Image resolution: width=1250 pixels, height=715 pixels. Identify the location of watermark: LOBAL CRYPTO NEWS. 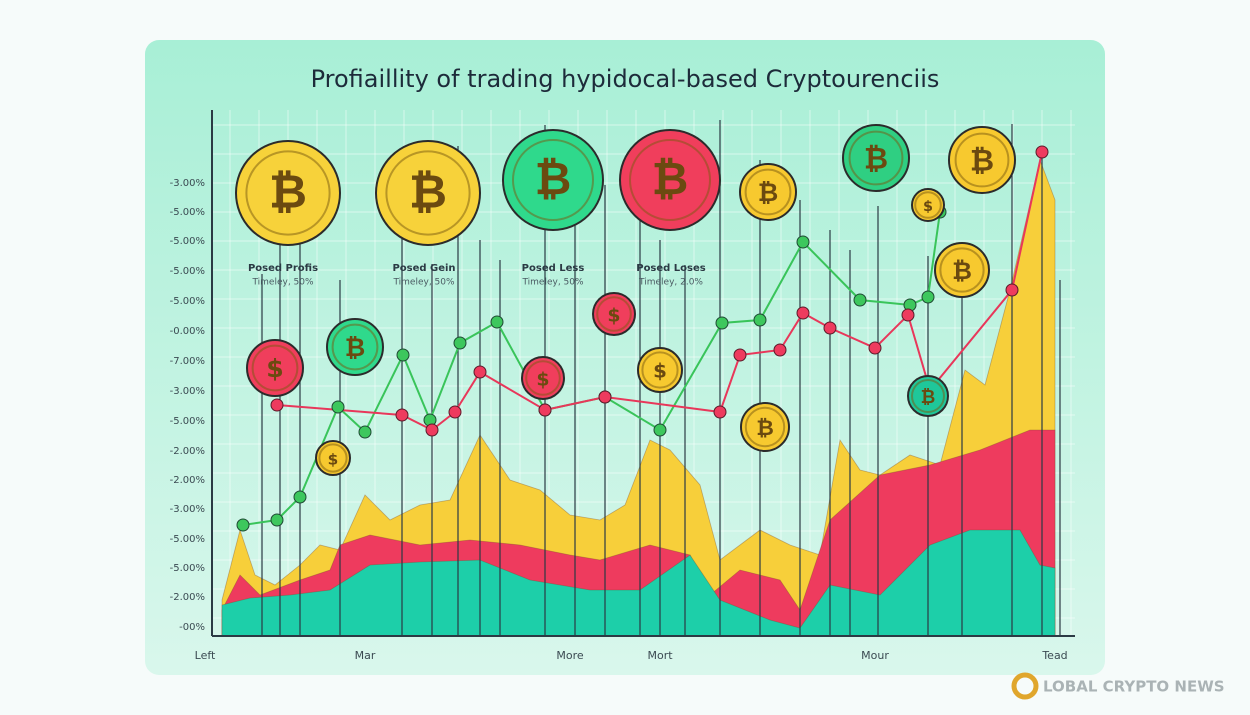
(1134, 687).